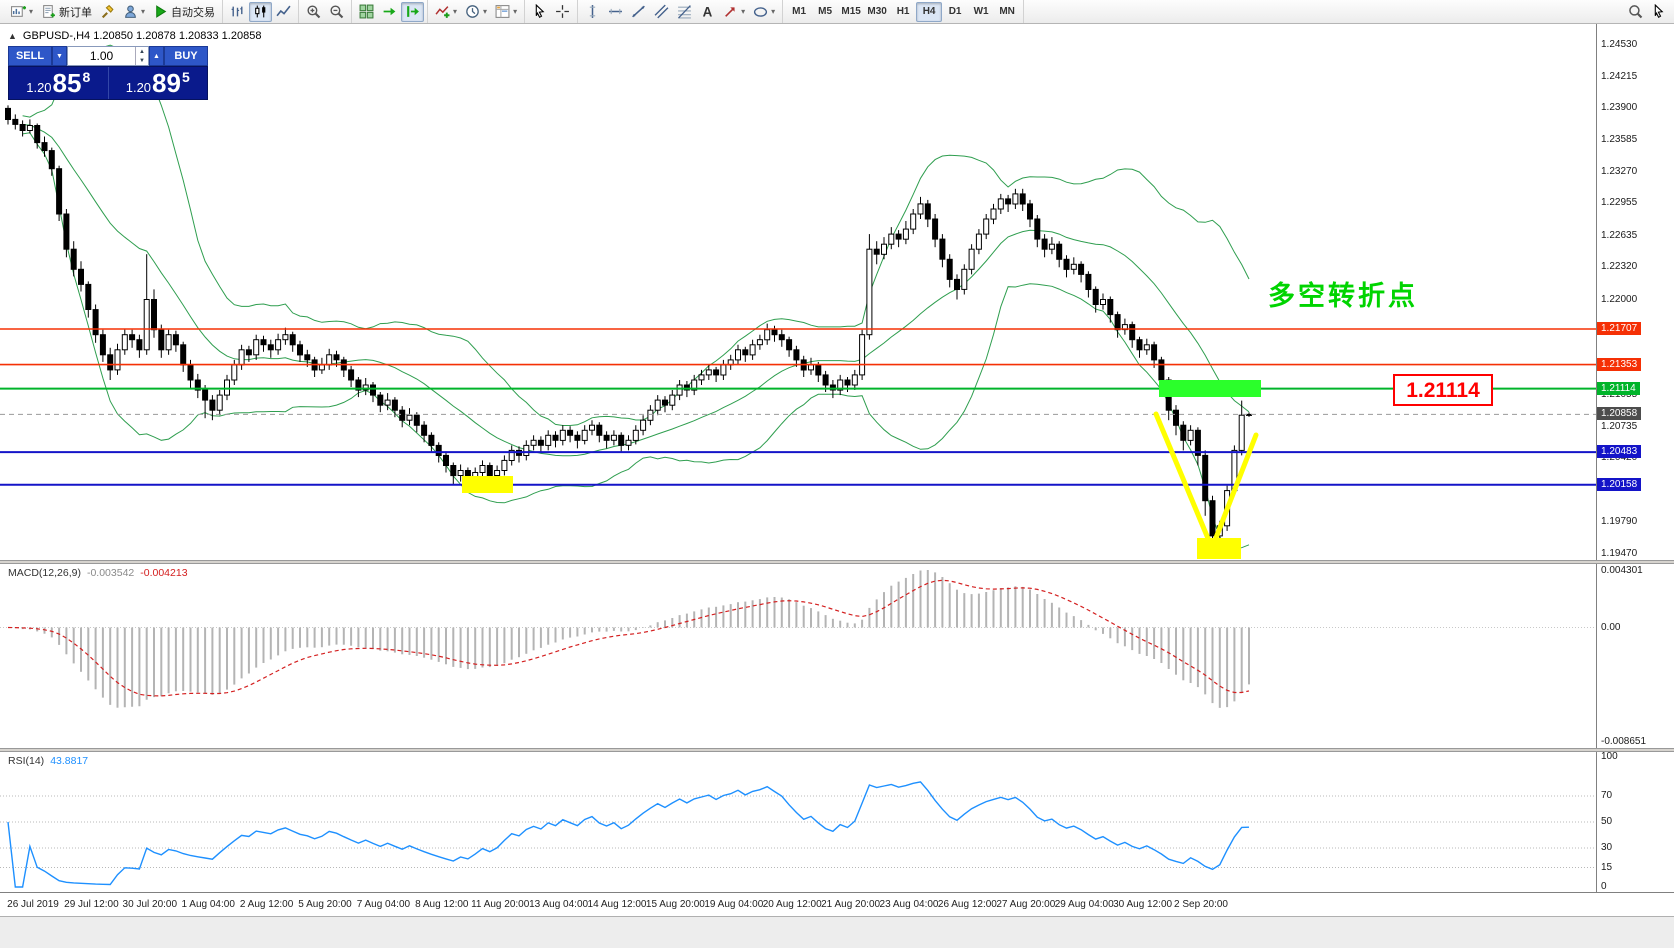  What do you see at coordinates (955, 12) in the screenshot?
I see `timeframe-d1-button: D1` at bounding box center [955, 12].